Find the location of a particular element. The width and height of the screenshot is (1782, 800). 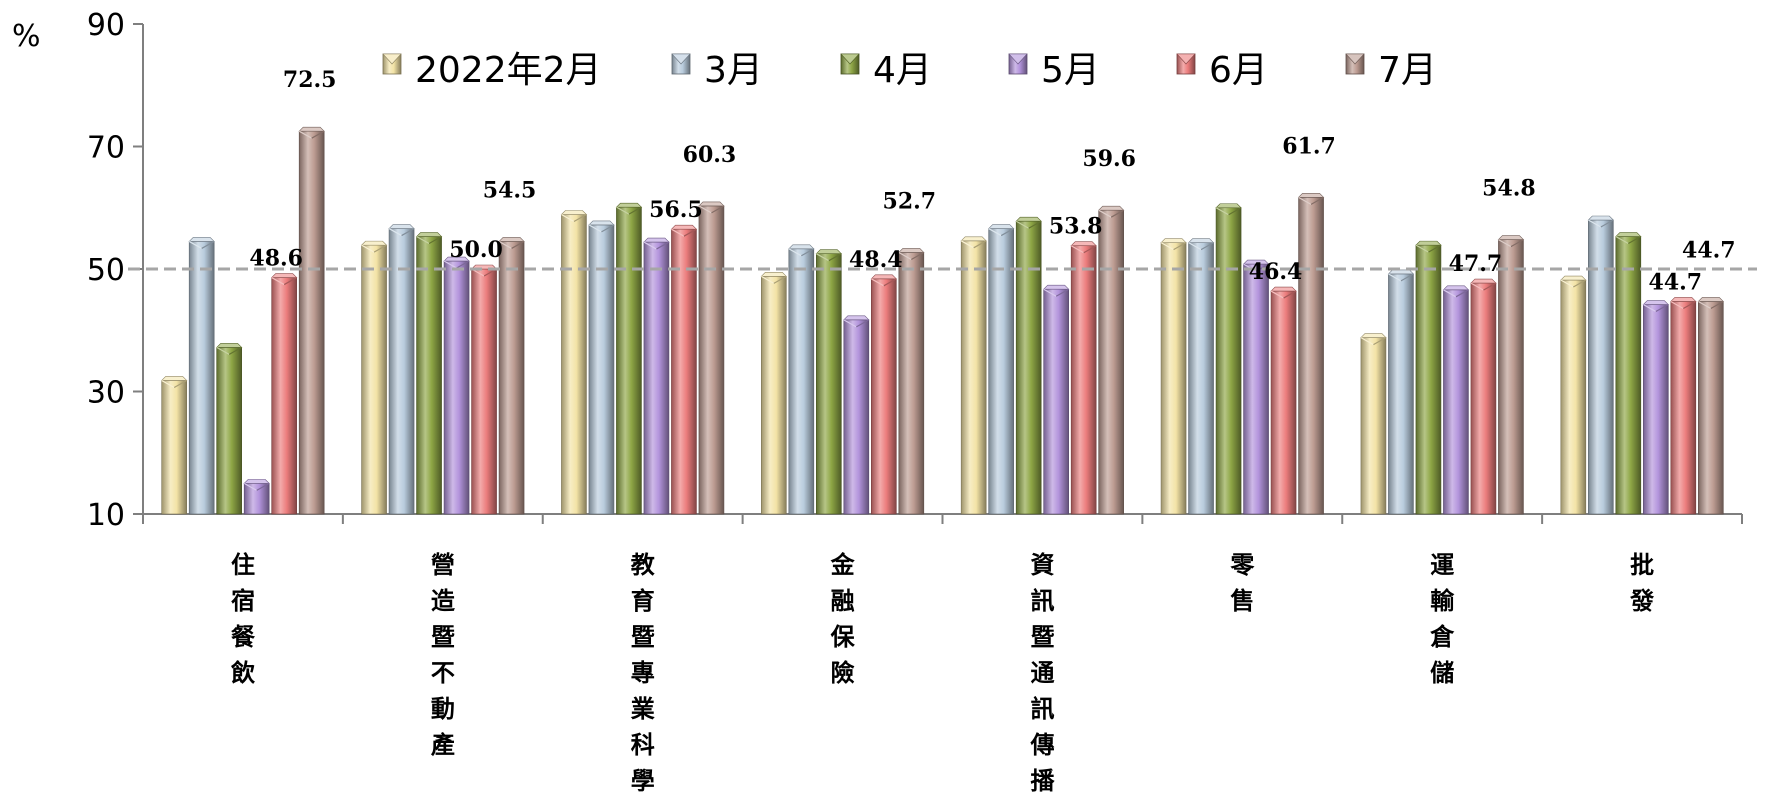

data-label: 47.7 is located at coordinates (1476, 264).